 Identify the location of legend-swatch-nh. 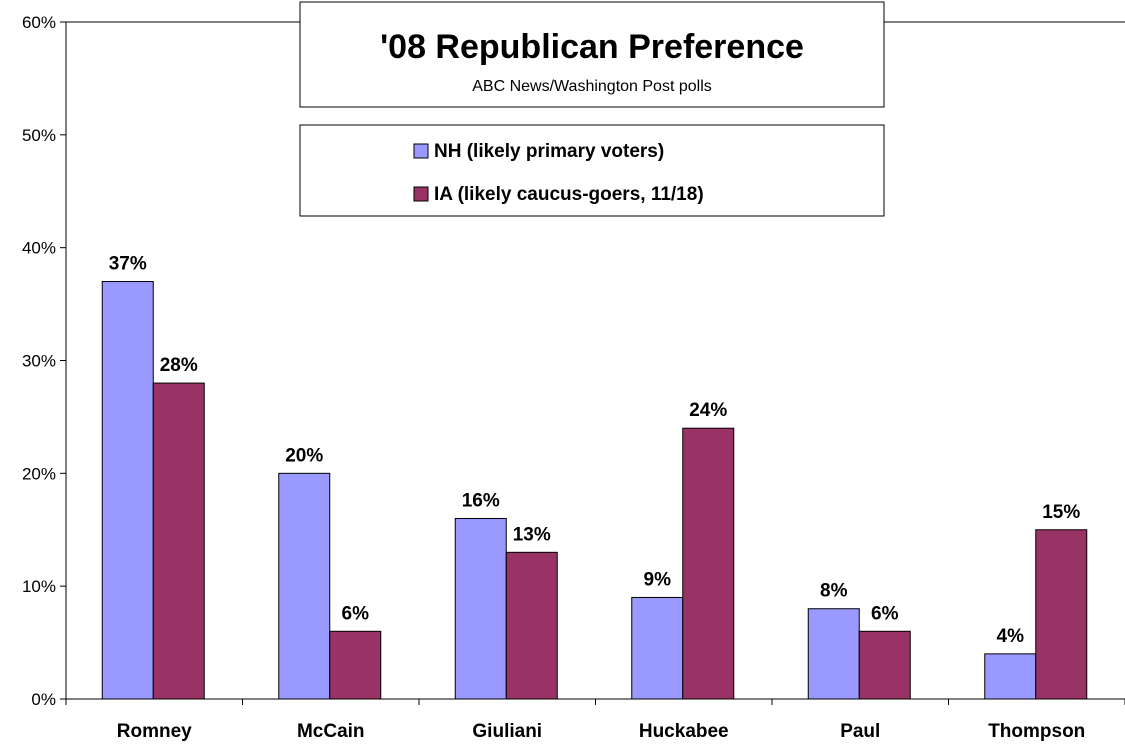
(421, 151).